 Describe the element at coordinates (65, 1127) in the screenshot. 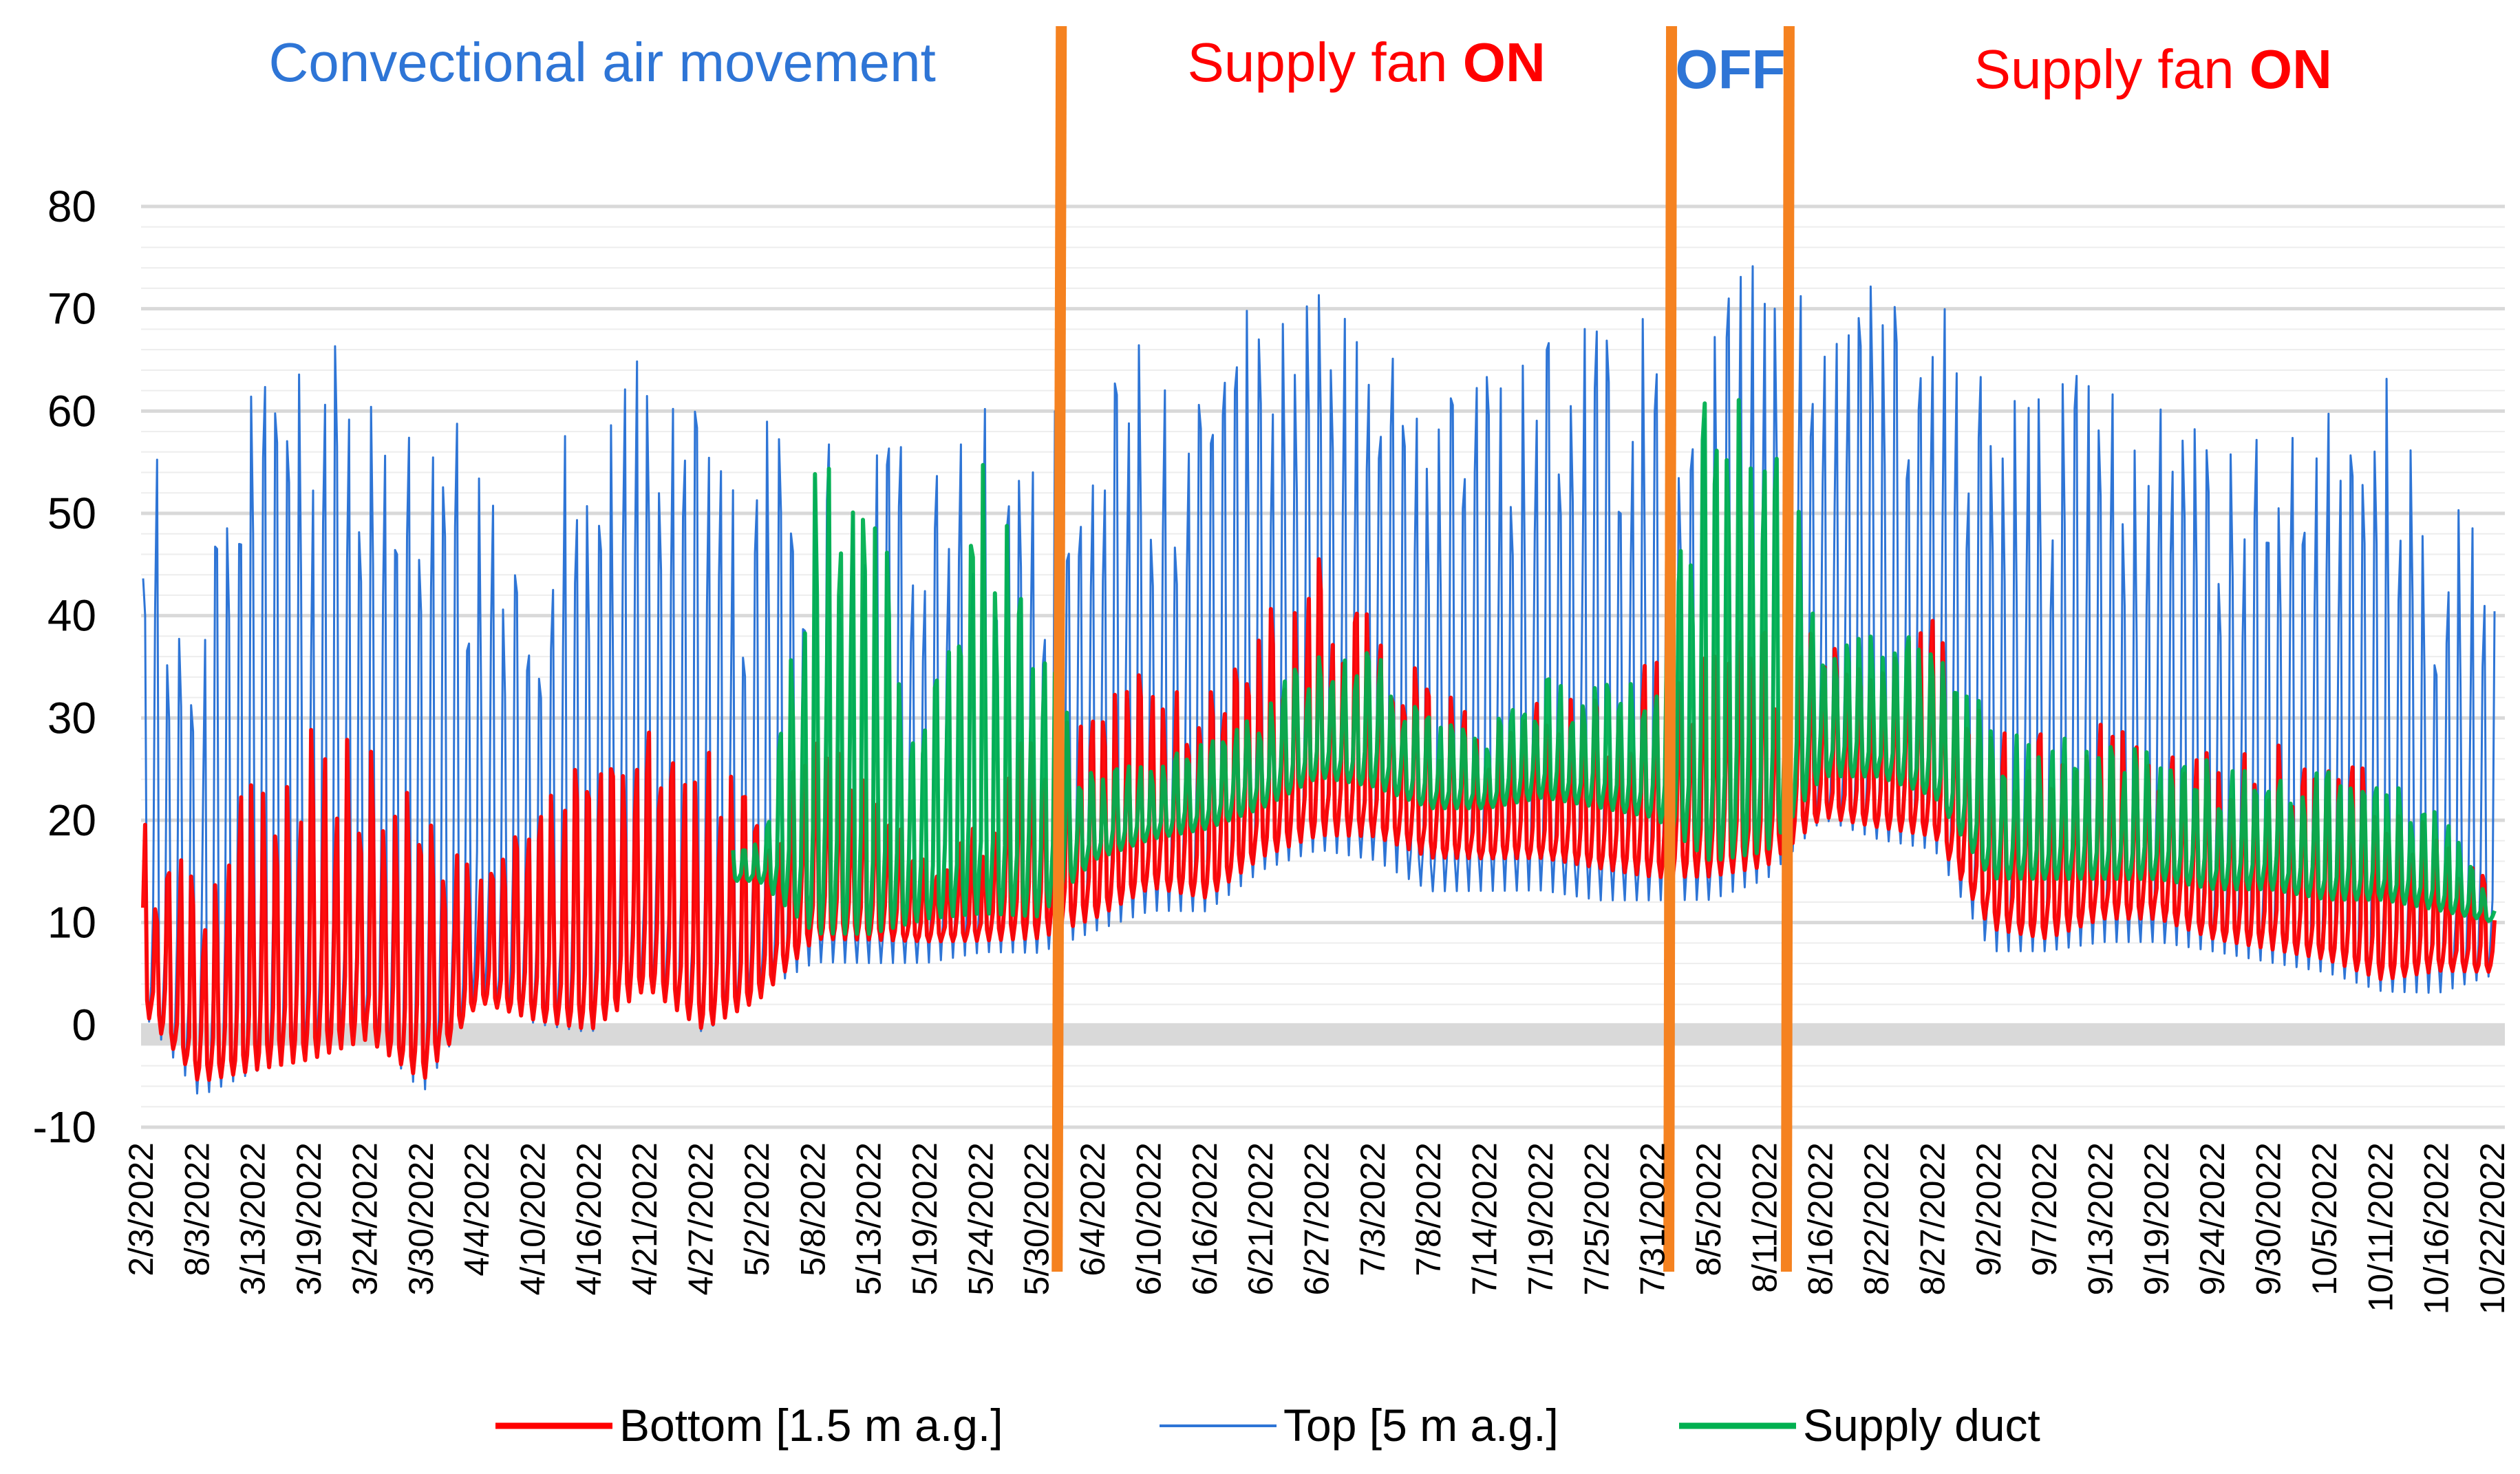

I see `y-tick-label: -10` at that location.